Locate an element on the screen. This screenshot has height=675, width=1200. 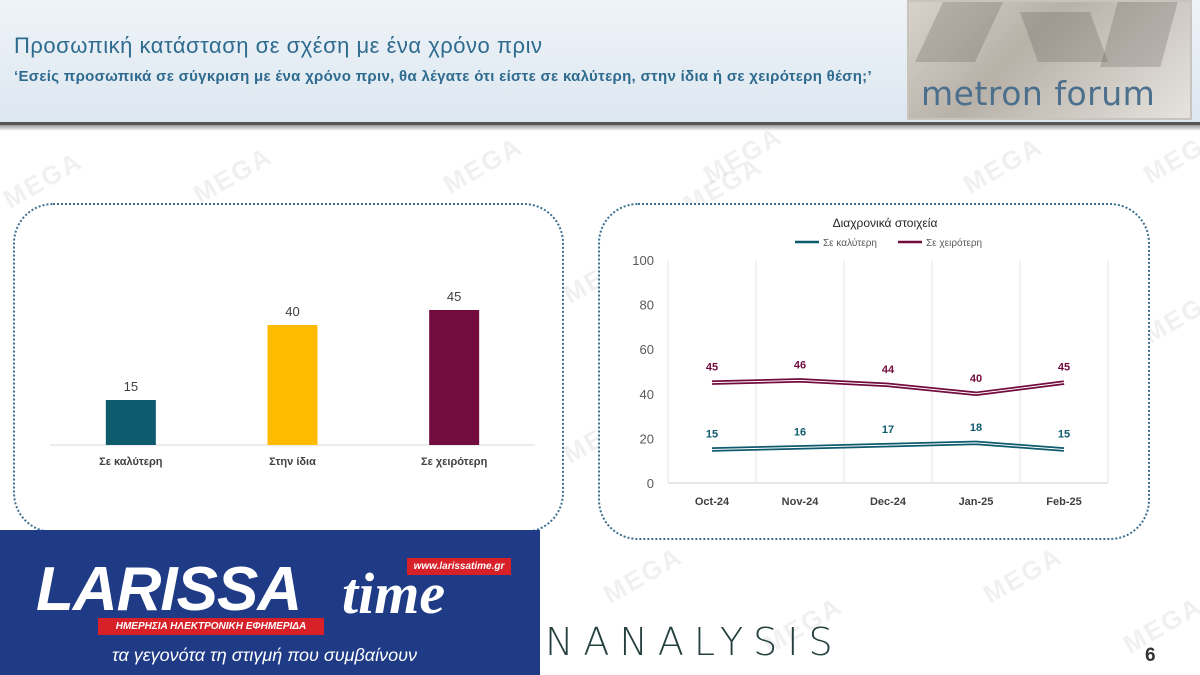
metron-forum-logo: metron forum 2.0 is located at coordinates (1049, 60).